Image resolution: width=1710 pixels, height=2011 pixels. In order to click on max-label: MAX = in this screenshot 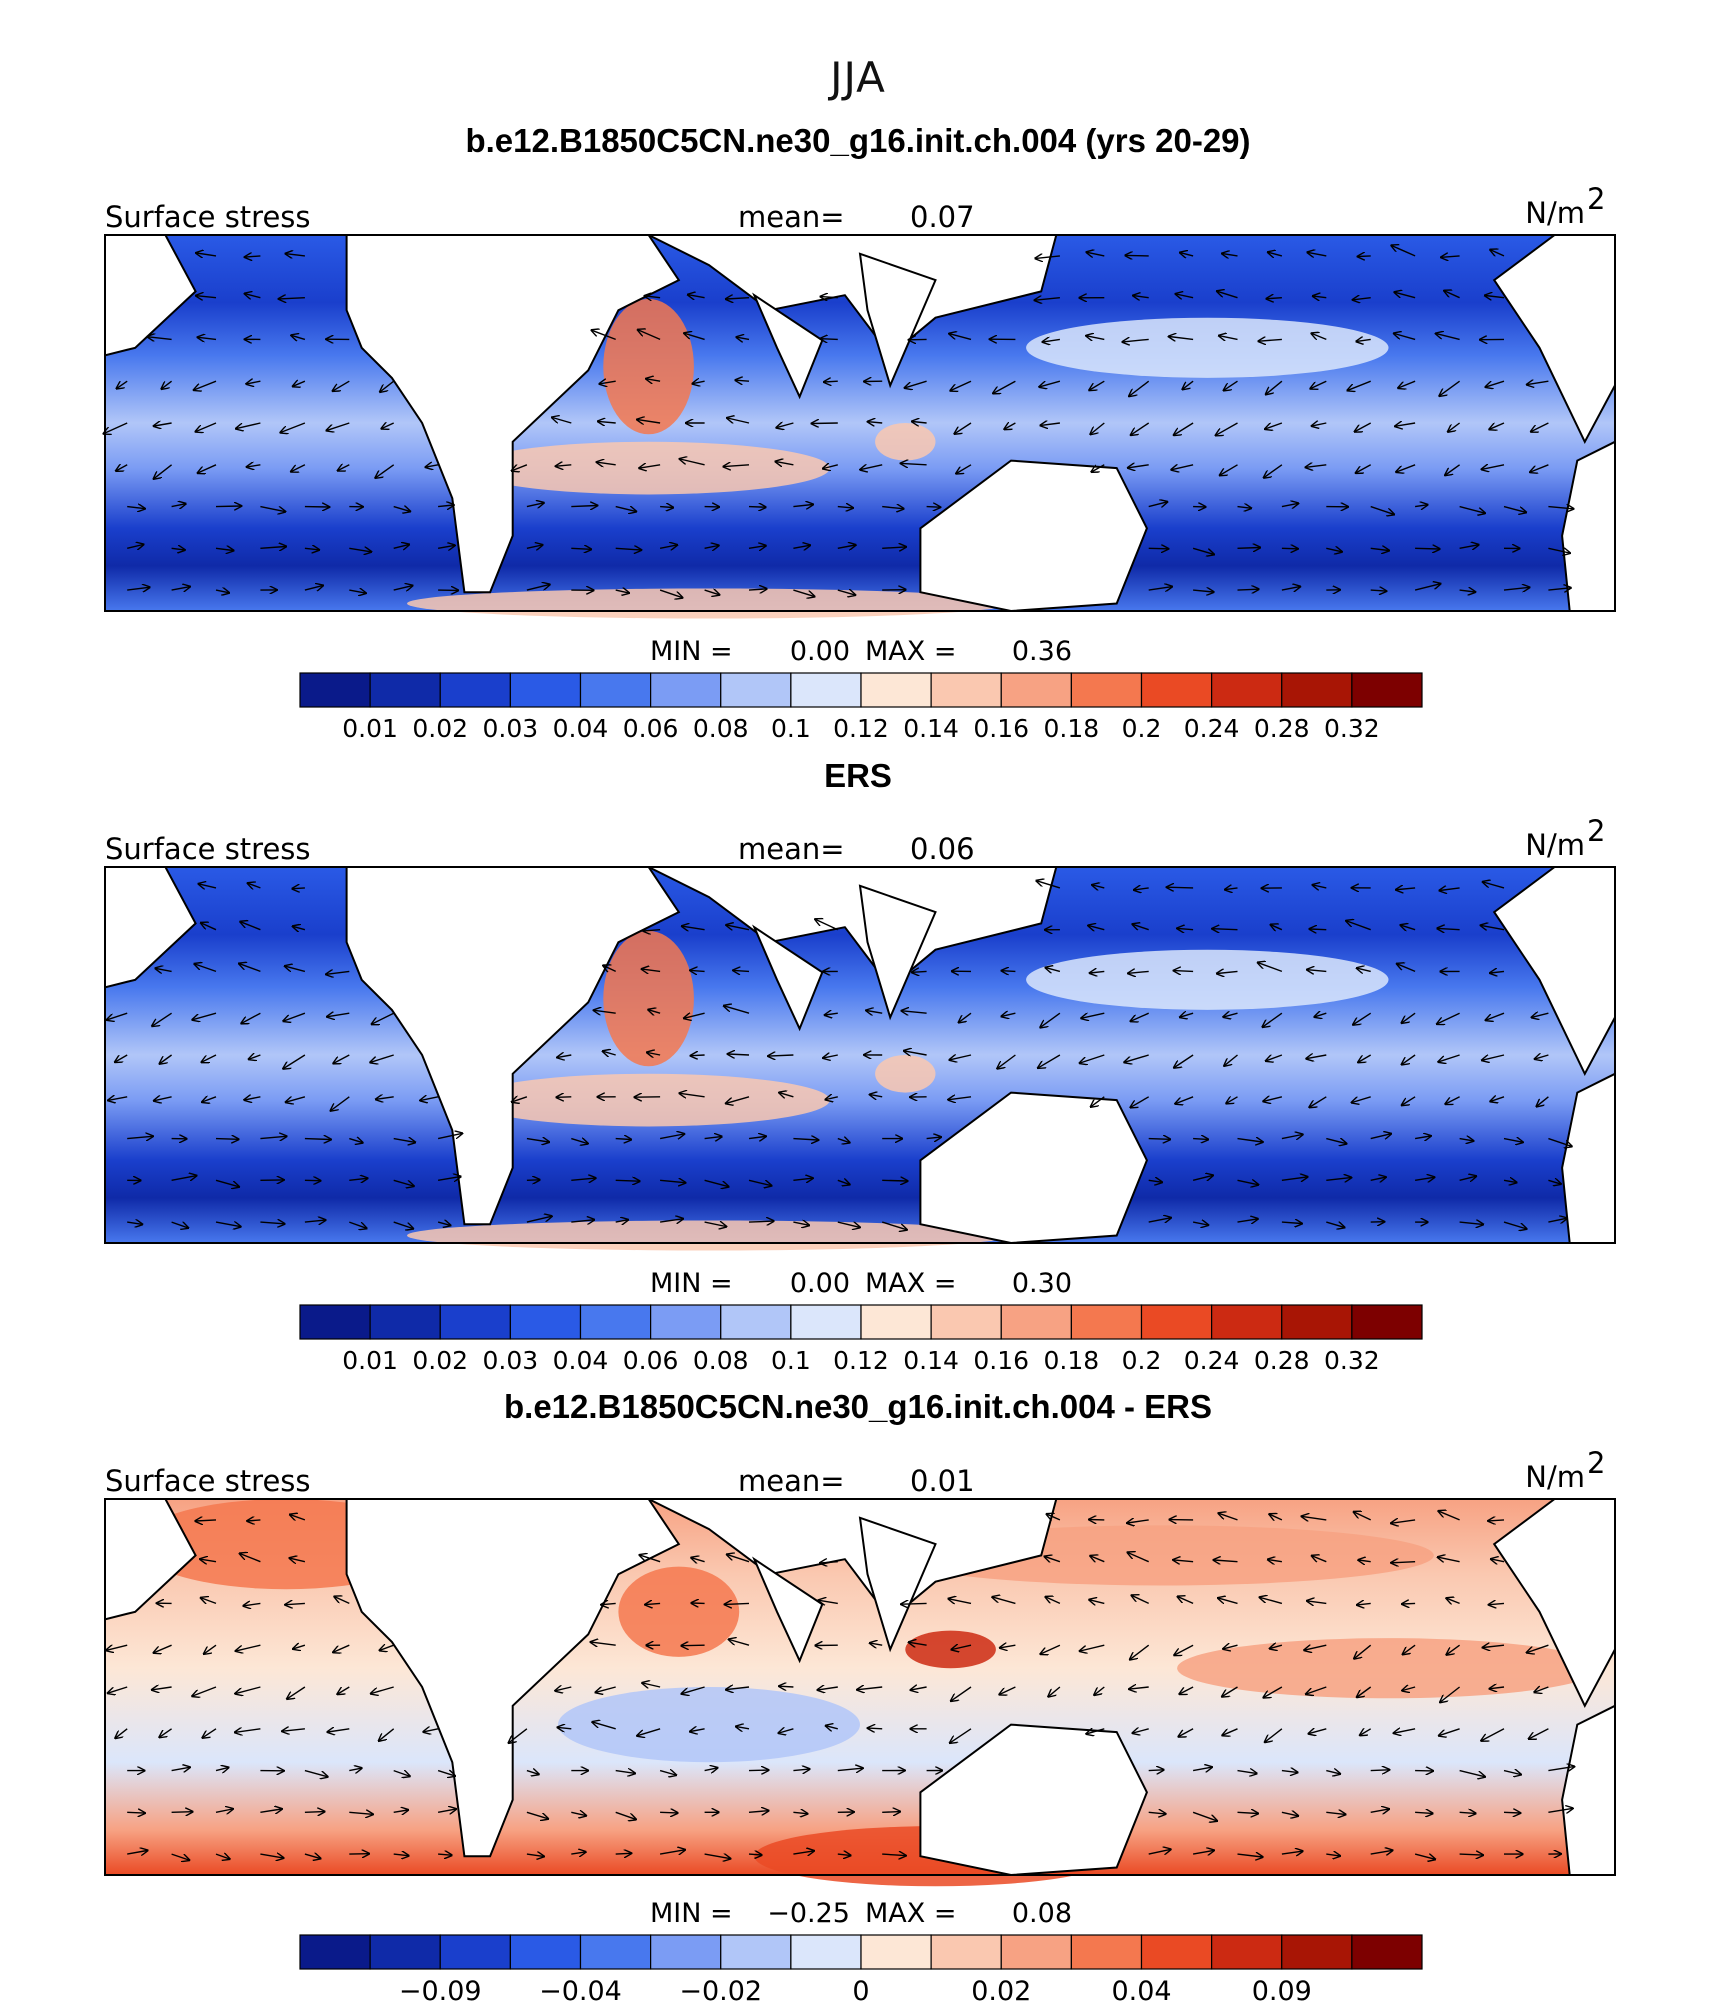, I will do `click(910, 651)`.